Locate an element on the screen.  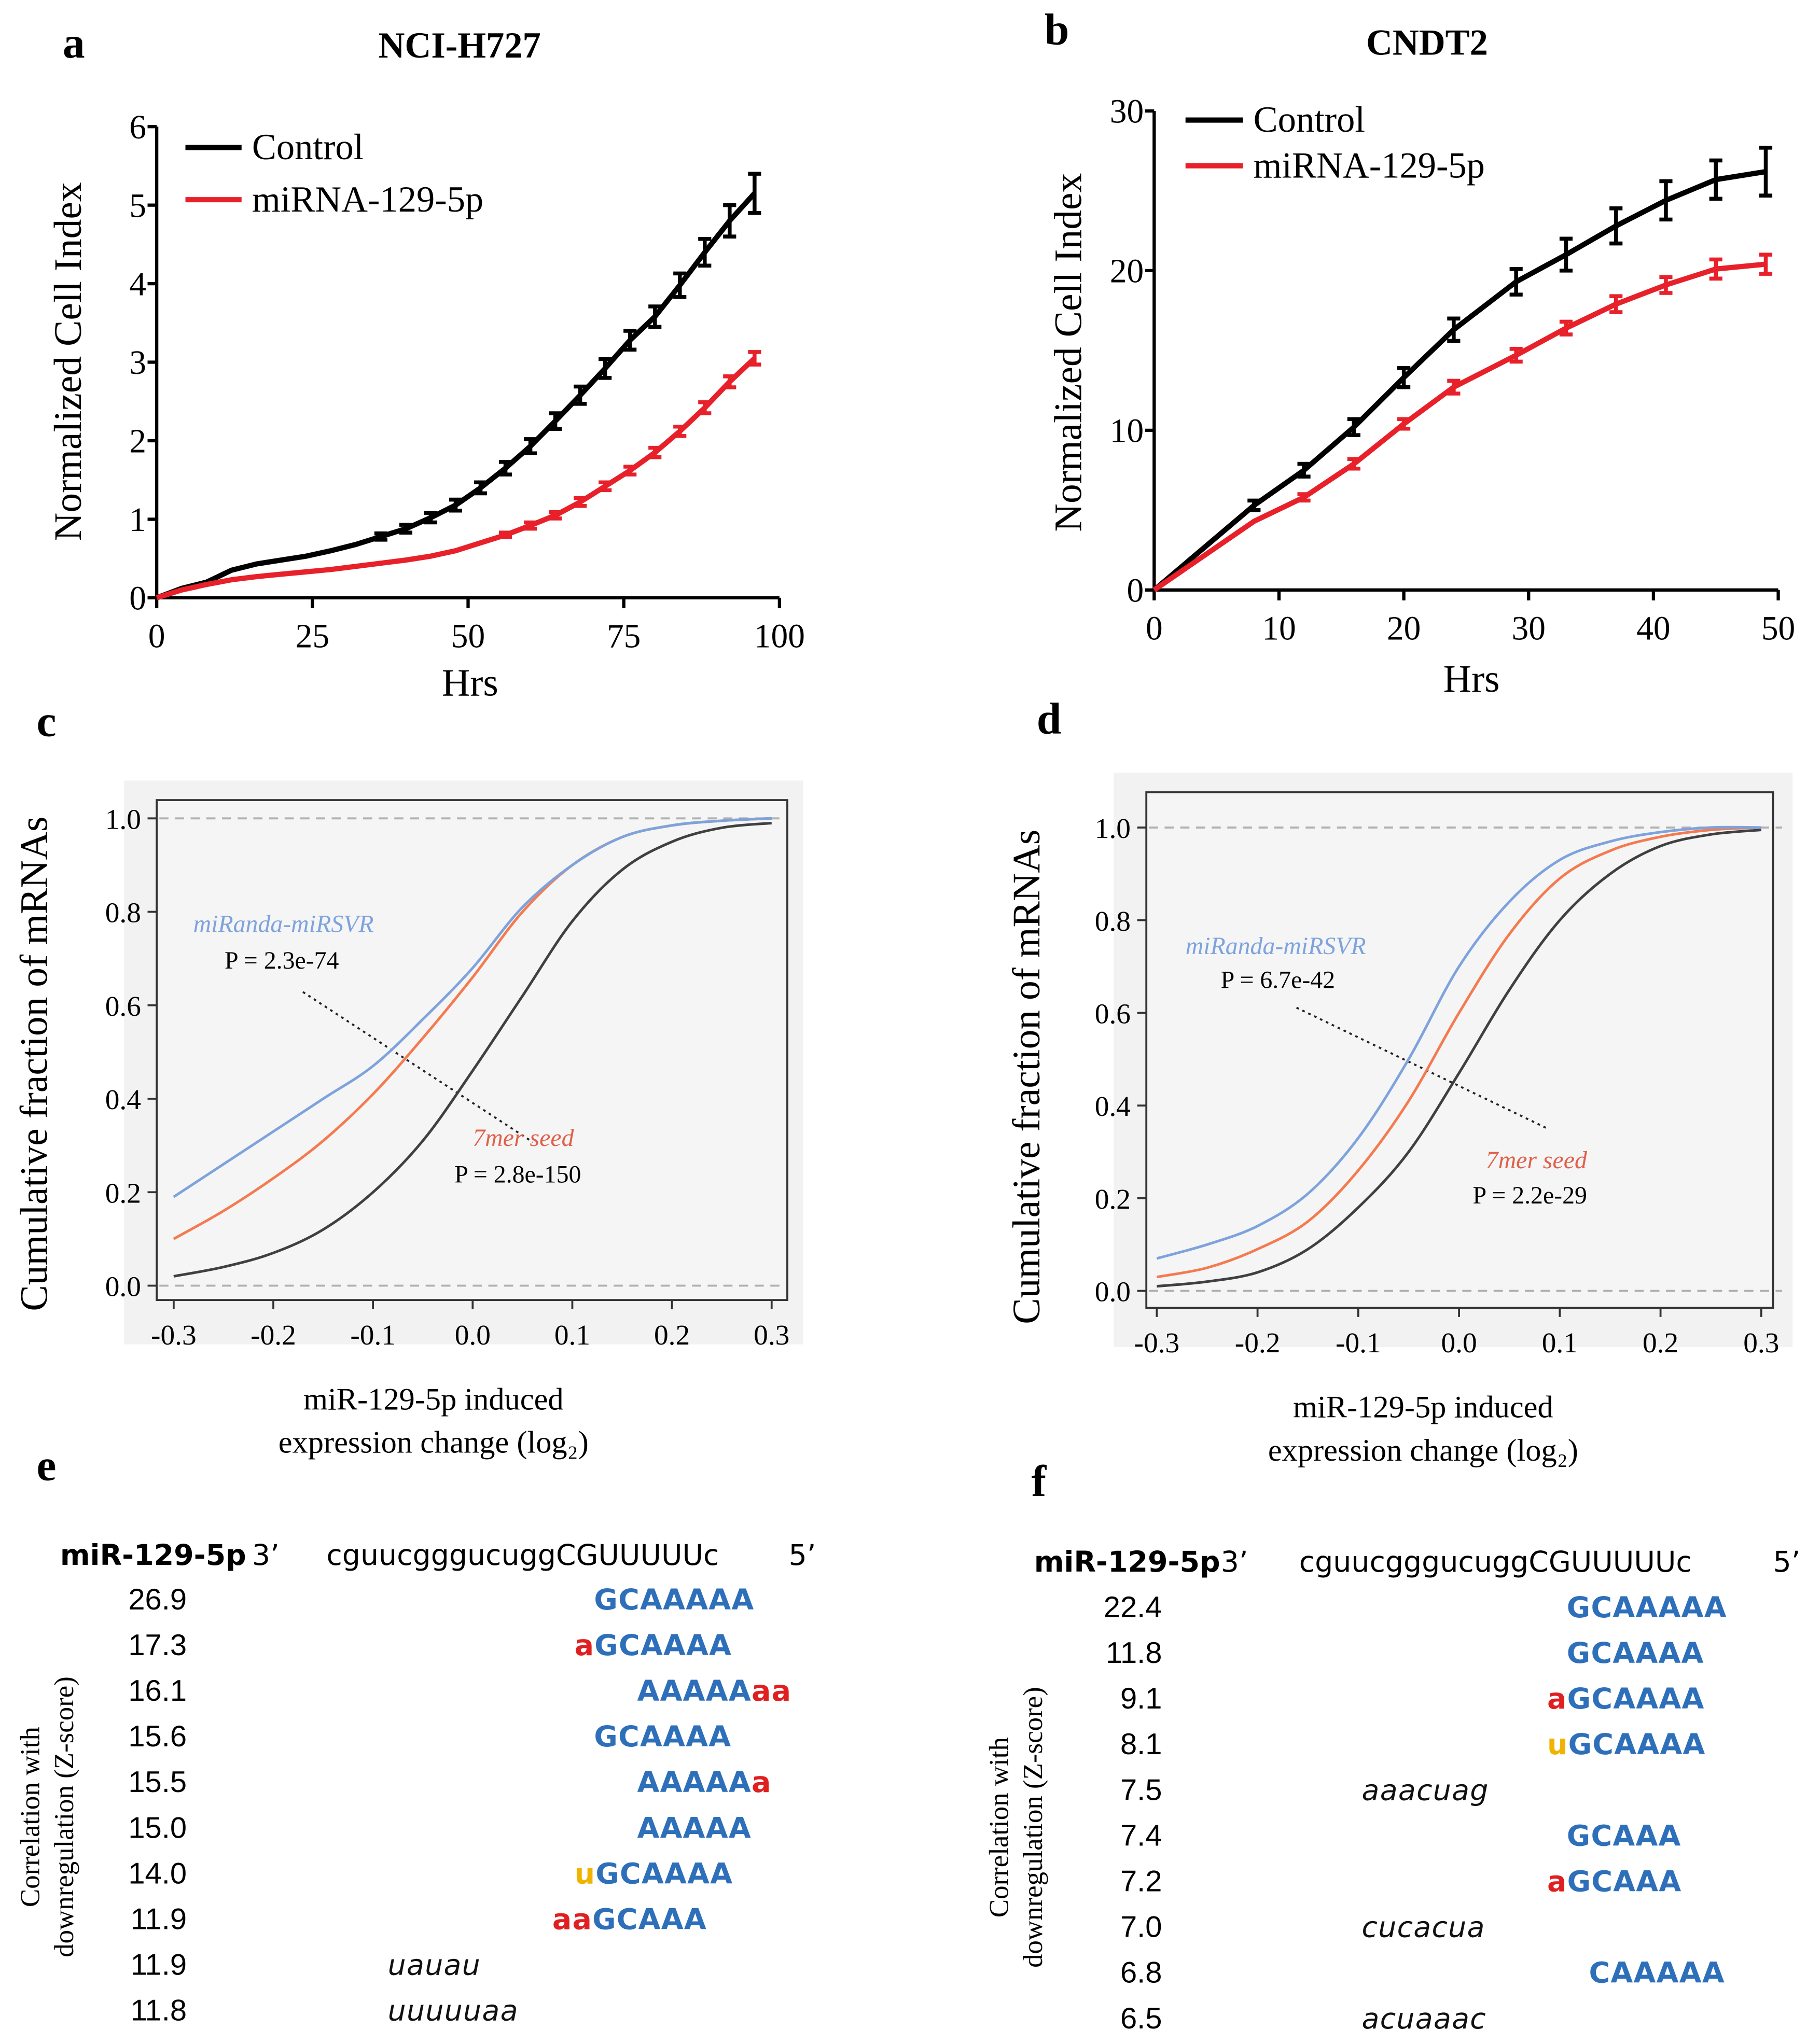
y-axis-label-b: Normalized Cell Index is located at coordinates (1068, 352).